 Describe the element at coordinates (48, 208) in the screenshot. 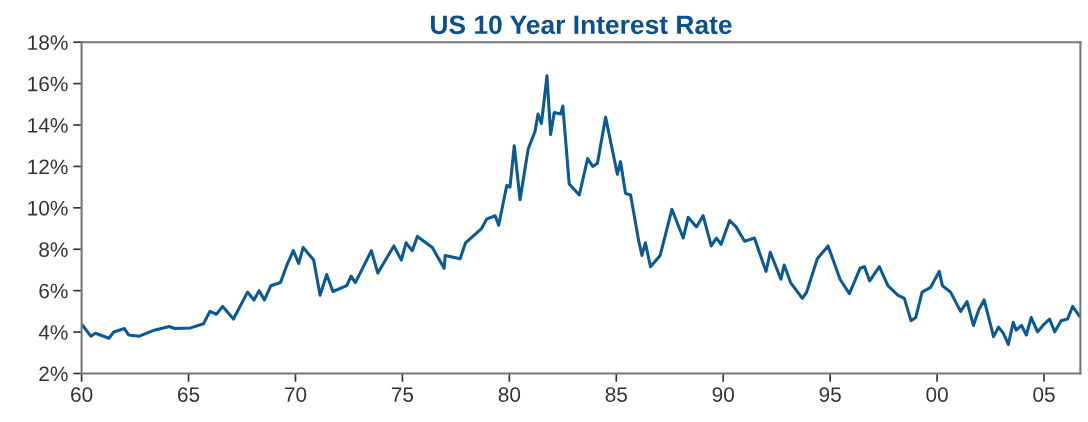

I see `y-tick-label: 10%` at that location.